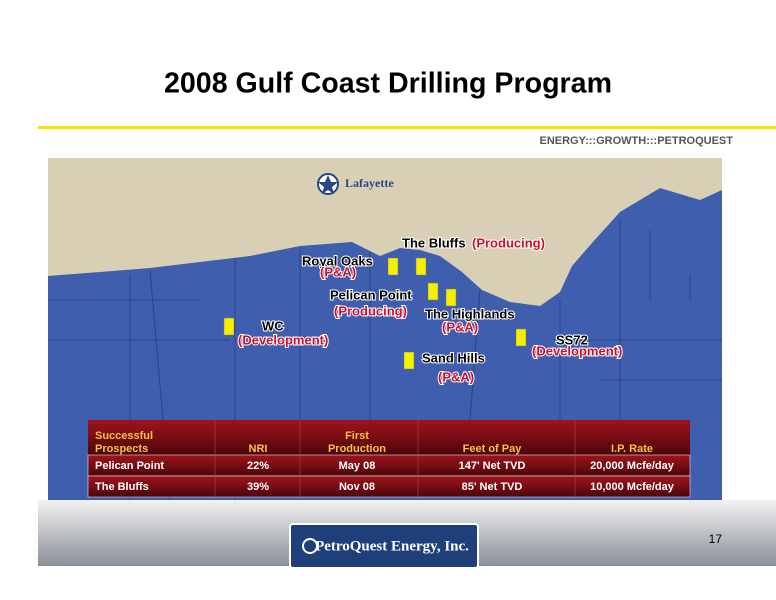  What do you see at coordinates (357, 449) in the screenshot?
I see `header-cell: Production` at bounding box center [357, 449].